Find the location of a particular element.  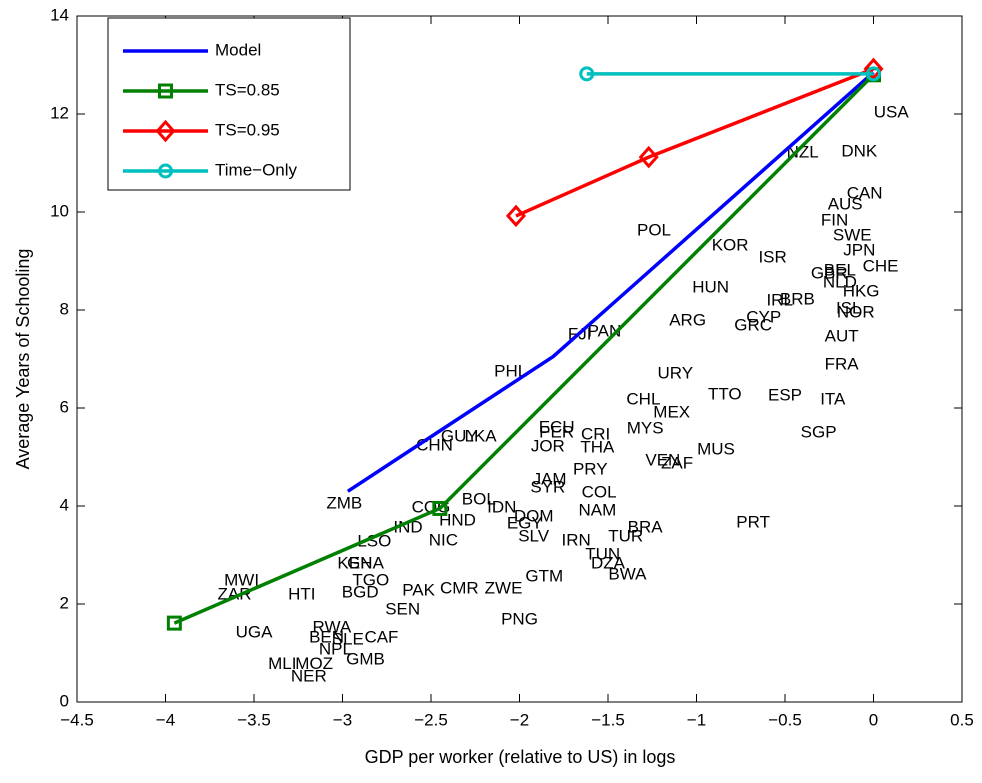

point-label: CHN is located at coordinates (434, 445).